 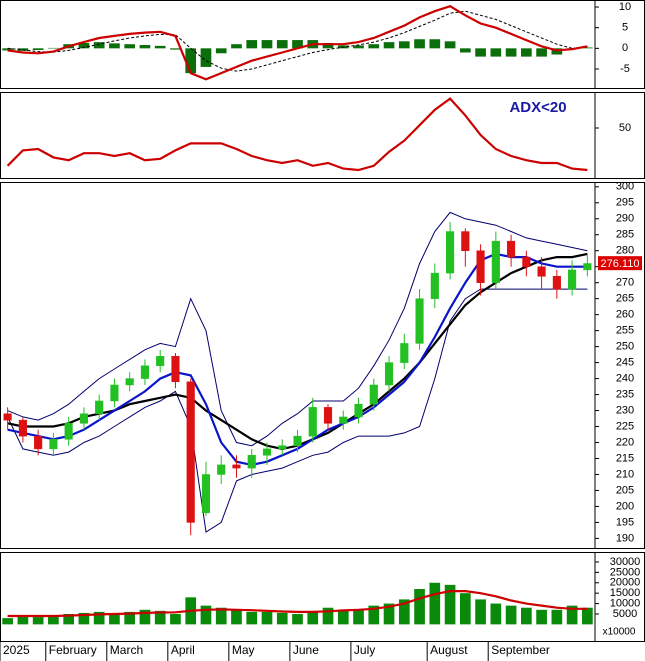 What do you see at coordinates (625, 442) in the screenshot?
I see `y-tick-label: 220` at bounding box center [625, 442].